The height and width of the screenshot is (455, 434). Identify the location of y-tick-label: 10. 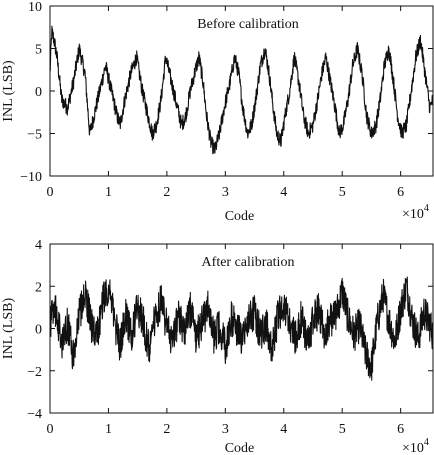
(35, 7).